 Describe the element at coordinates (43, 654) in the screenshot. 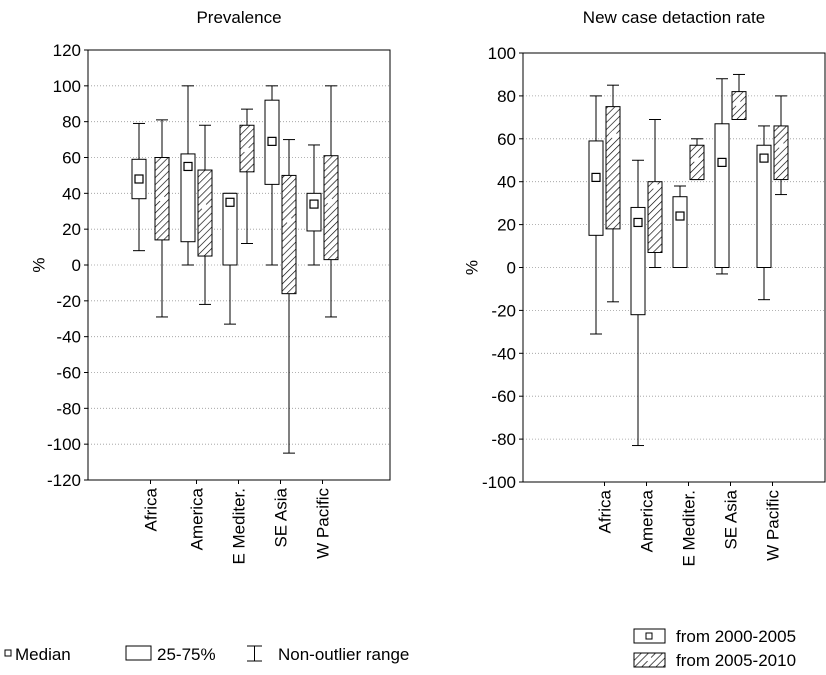

I see `legend-median-label: Median` at that location.